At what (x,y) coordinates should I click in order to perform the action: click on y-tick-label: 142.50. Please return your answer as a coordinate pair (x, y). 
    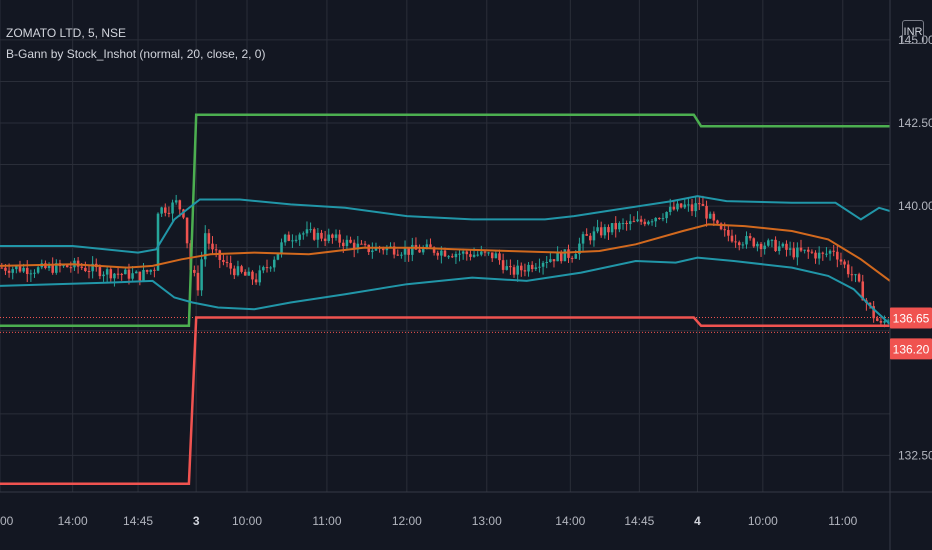
    Looking at the image, I should click on (915, 123).